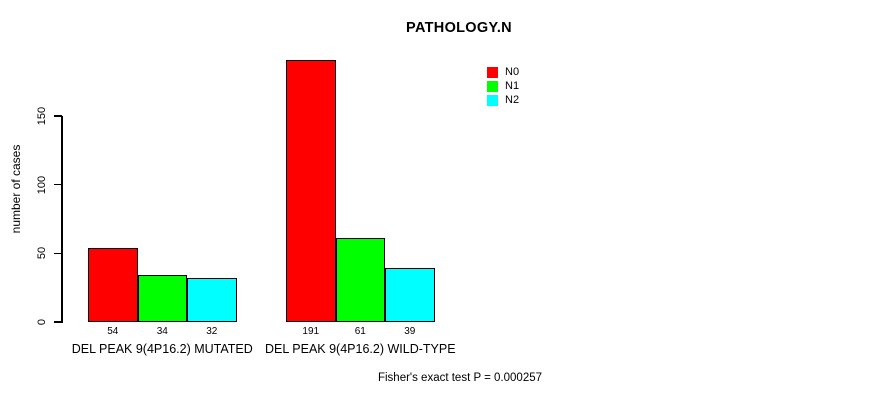  What do you see at coordinates (492, 86) in the screenshot?
I see `legend-swatch-n1` at bounding box center [492, 86].